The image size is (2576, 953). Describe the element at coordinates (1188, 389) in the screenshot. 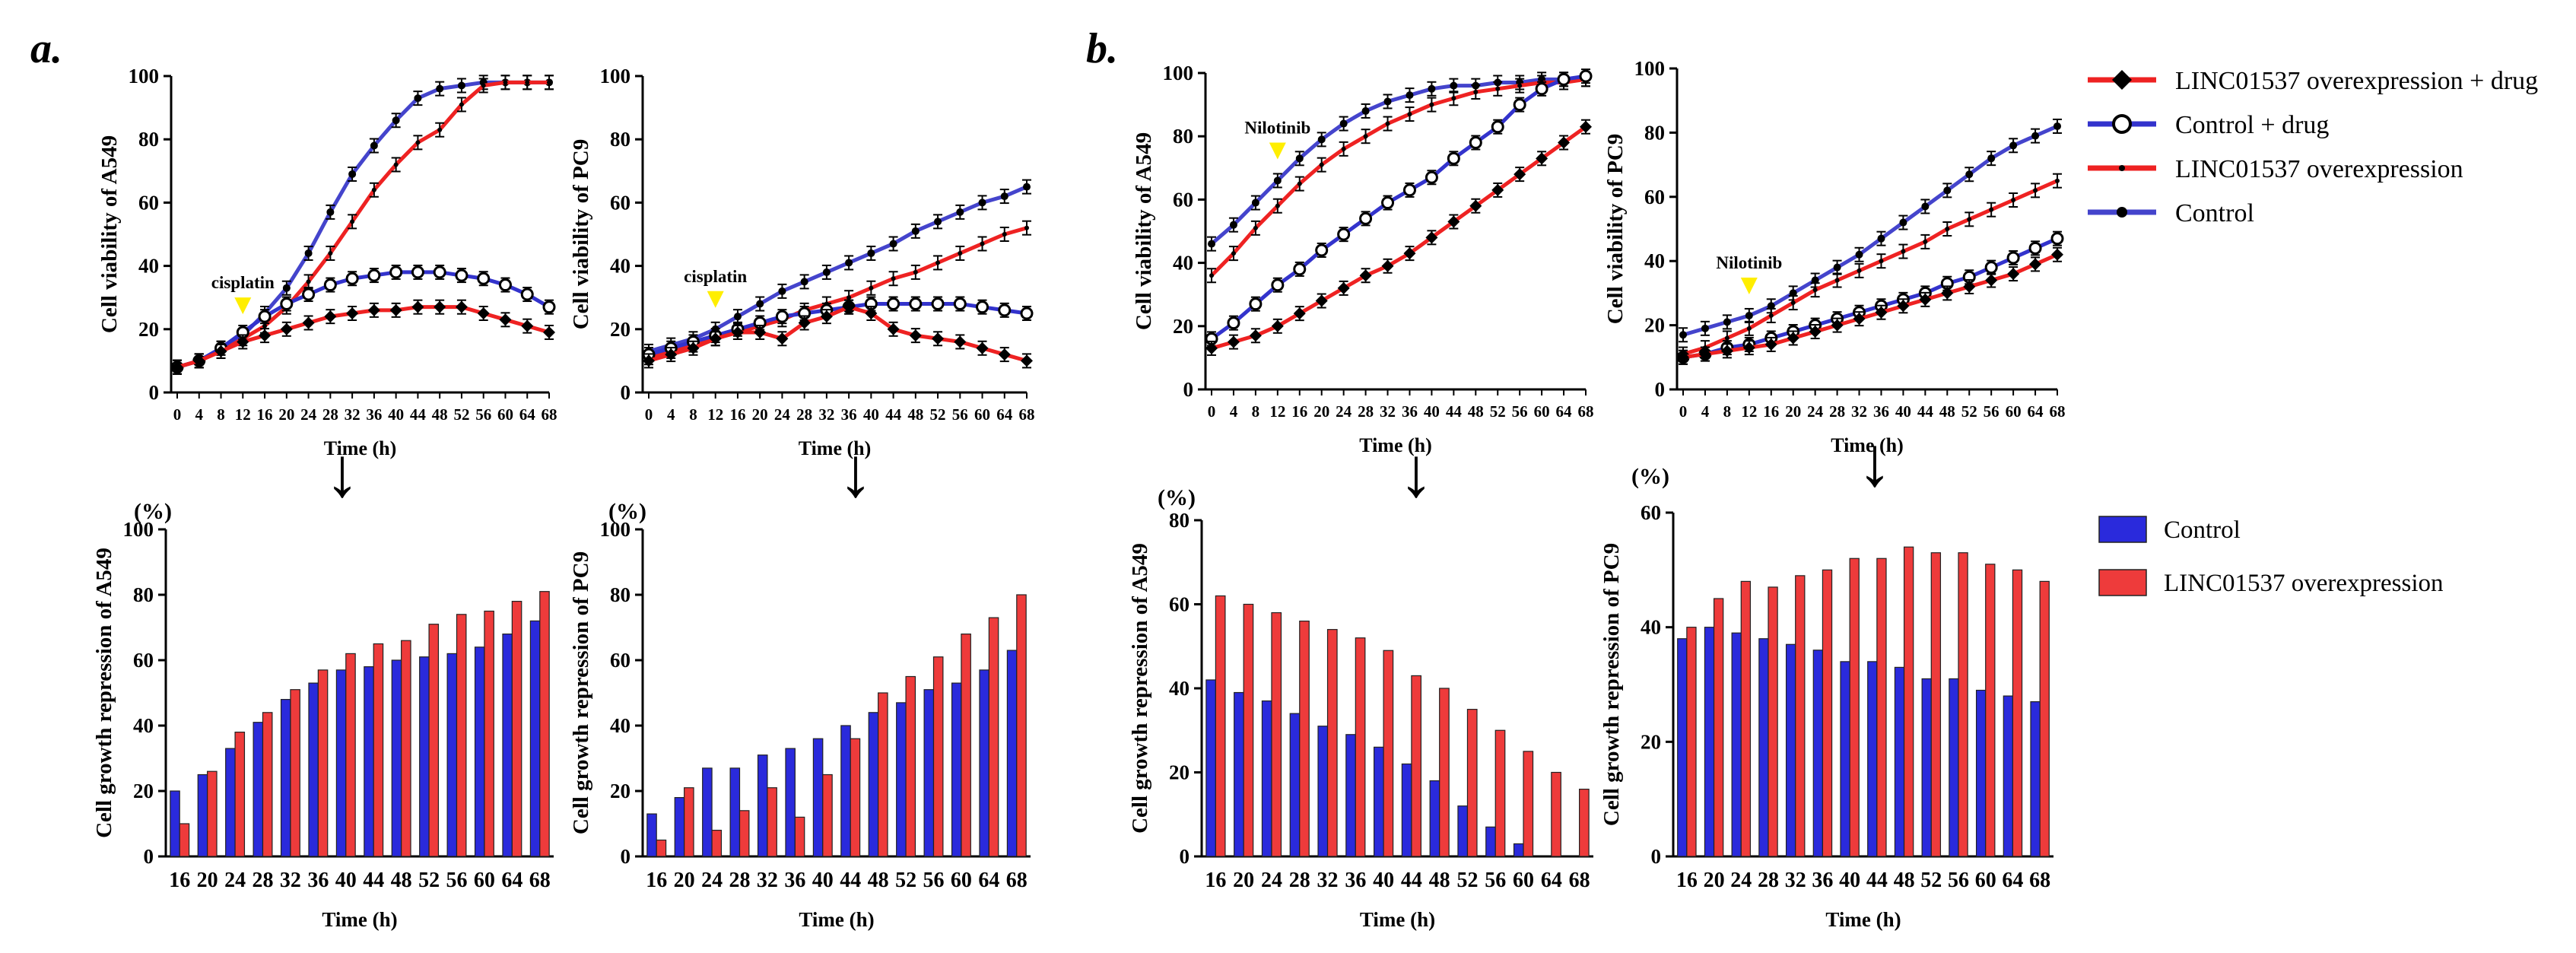

I see `y-tick-label: 0` at that location.